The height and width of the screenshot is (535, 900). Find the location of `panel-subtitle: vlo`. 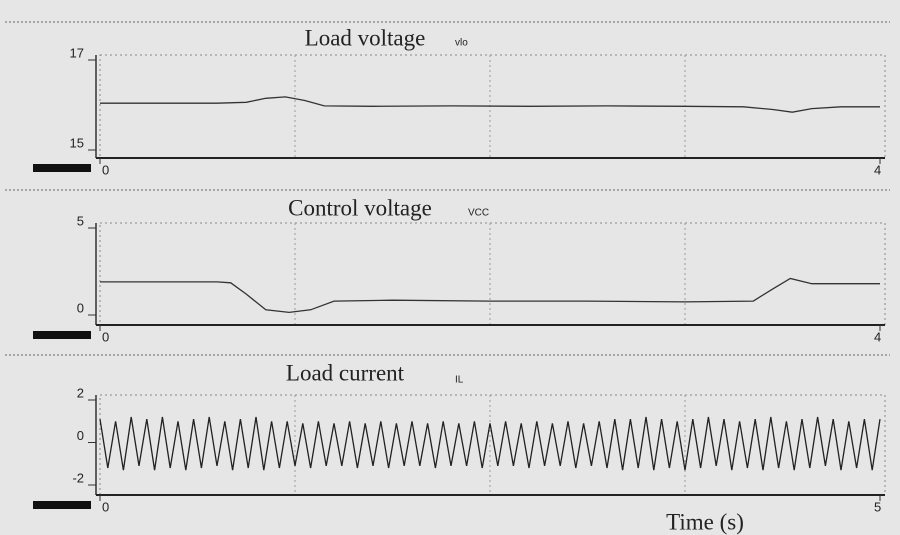

panel-subtitle: vlo is located at coordinates (461, 43).